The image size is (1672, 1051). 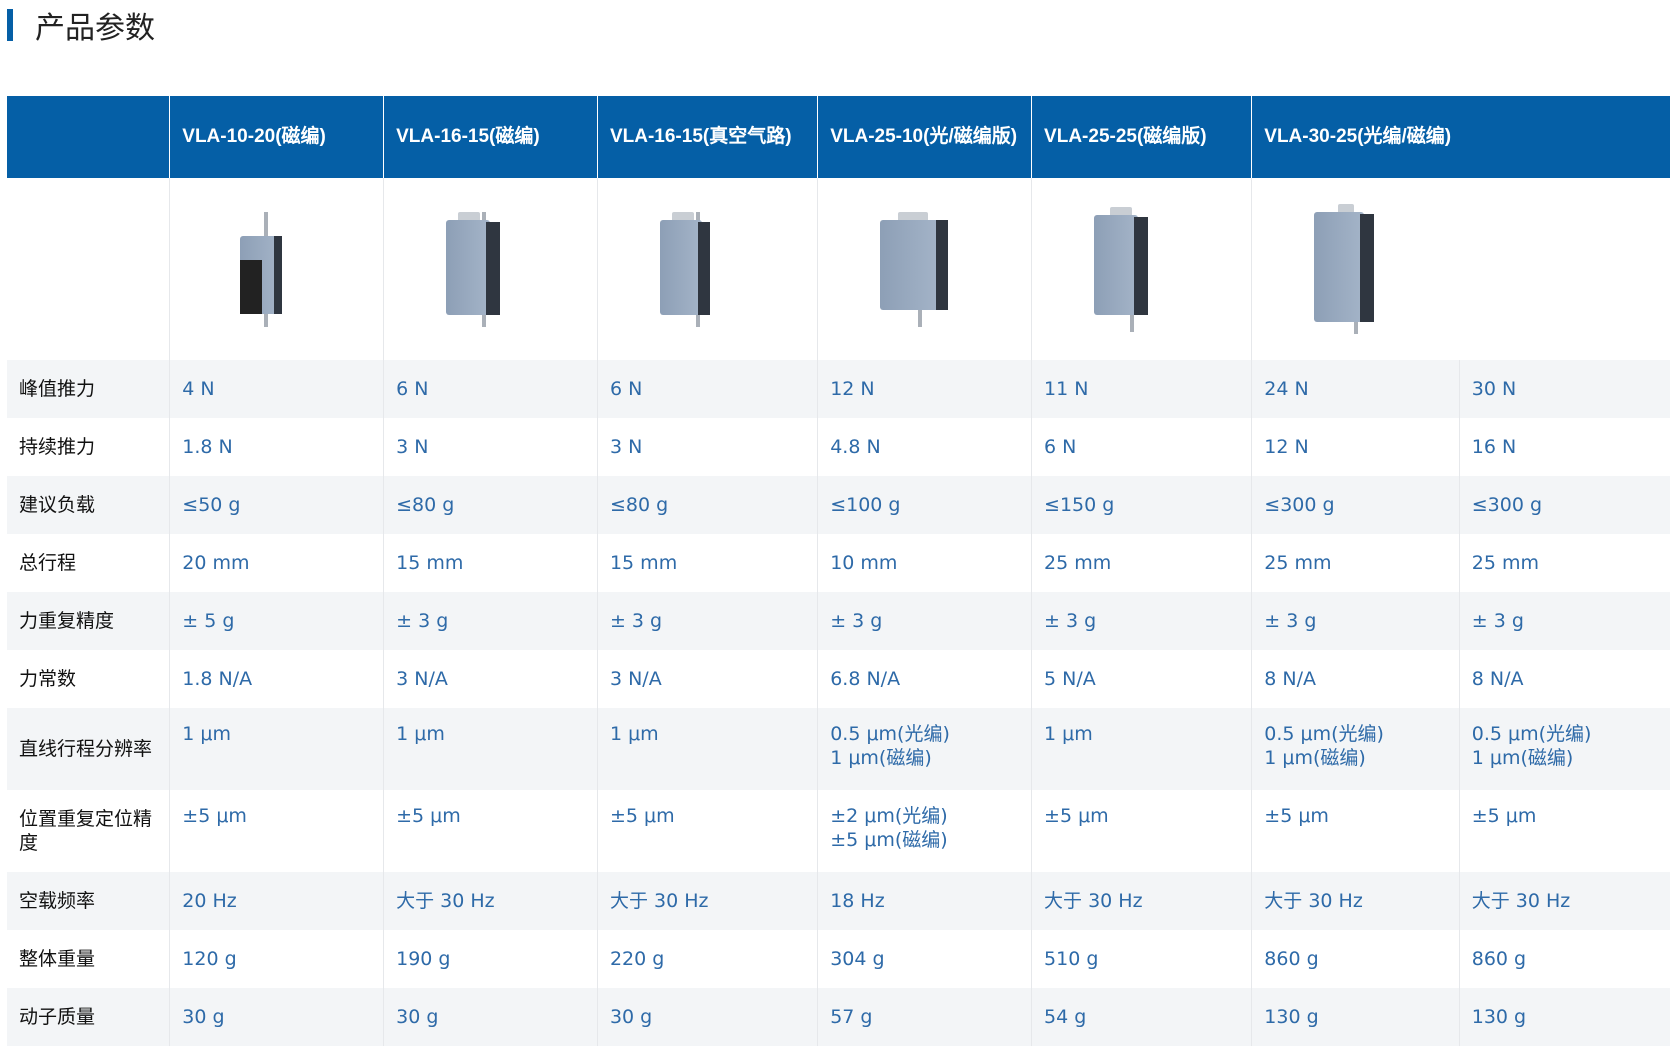 What do you see at coordinates (276, 137) in the screenshot?
I see `header-model: VLA-10-20(磁编)` at bounding box center [276, 137].